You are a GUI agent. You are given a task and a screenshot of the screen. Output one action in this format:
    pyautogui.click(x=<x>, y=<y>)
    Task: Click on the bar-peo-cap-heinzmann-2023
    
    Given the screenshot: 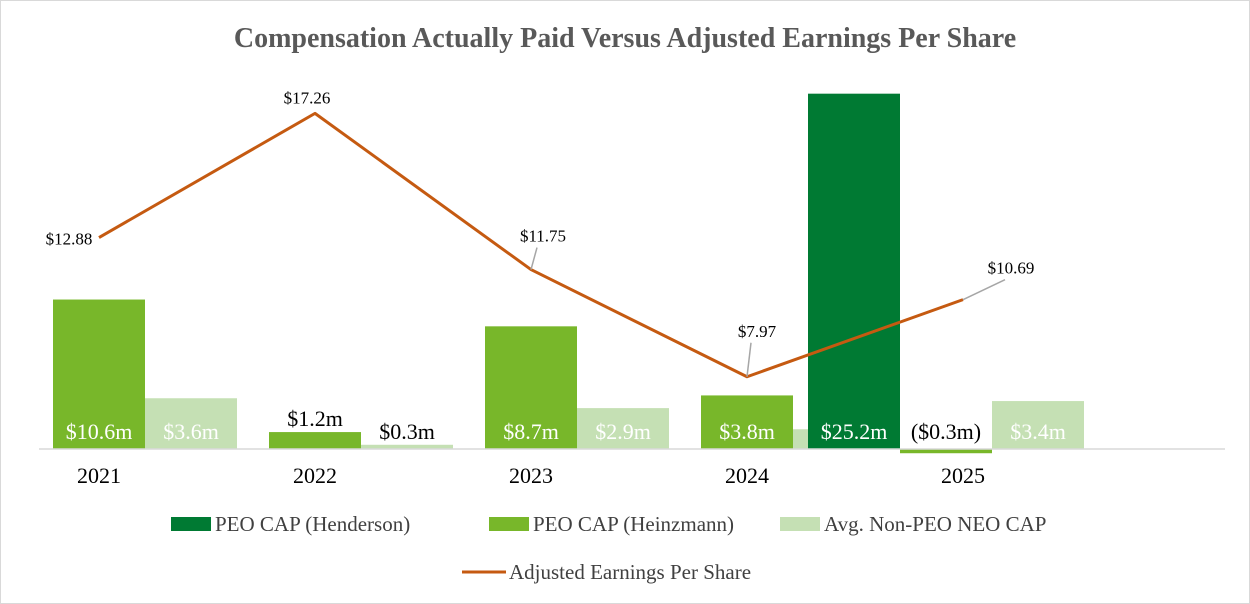 What is the action you would take?
    pyautogui.click(x=531, y=387)
    